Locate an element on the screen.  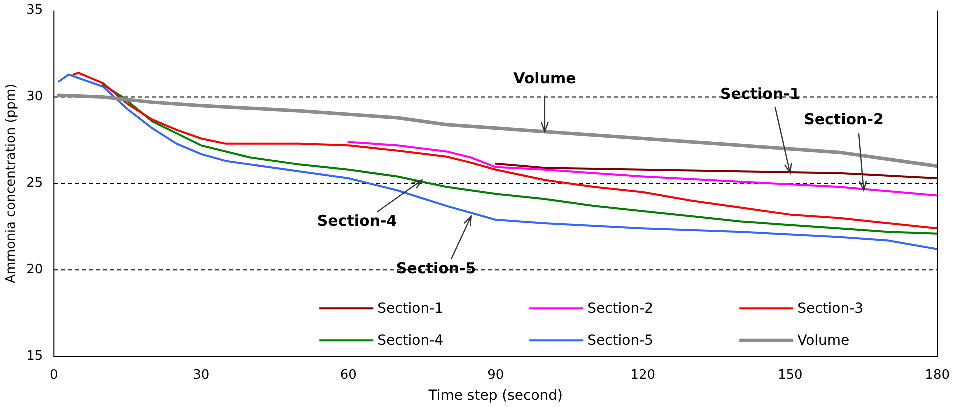
legend-label: Section-3 is located at coordinates (831, 309).